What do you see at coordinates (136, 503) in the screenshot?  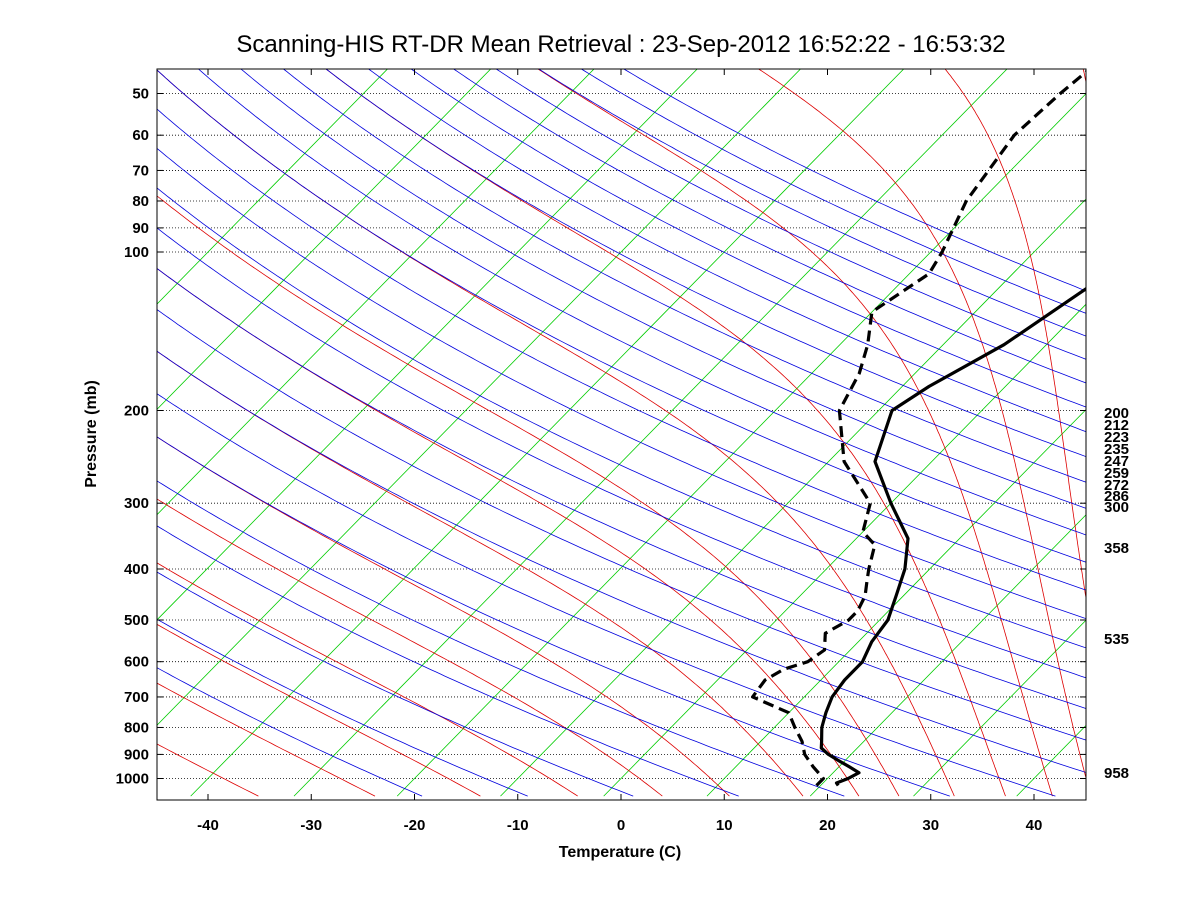 I see `y-tick-label: 300` at bounding box center [136, 503].